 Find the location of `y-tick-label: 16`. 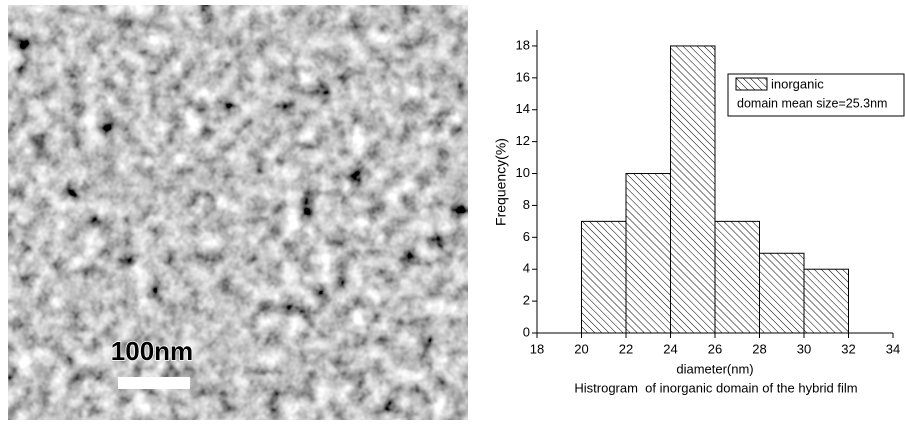

y-tick-label: 16 is located at coordinates (523, 76).